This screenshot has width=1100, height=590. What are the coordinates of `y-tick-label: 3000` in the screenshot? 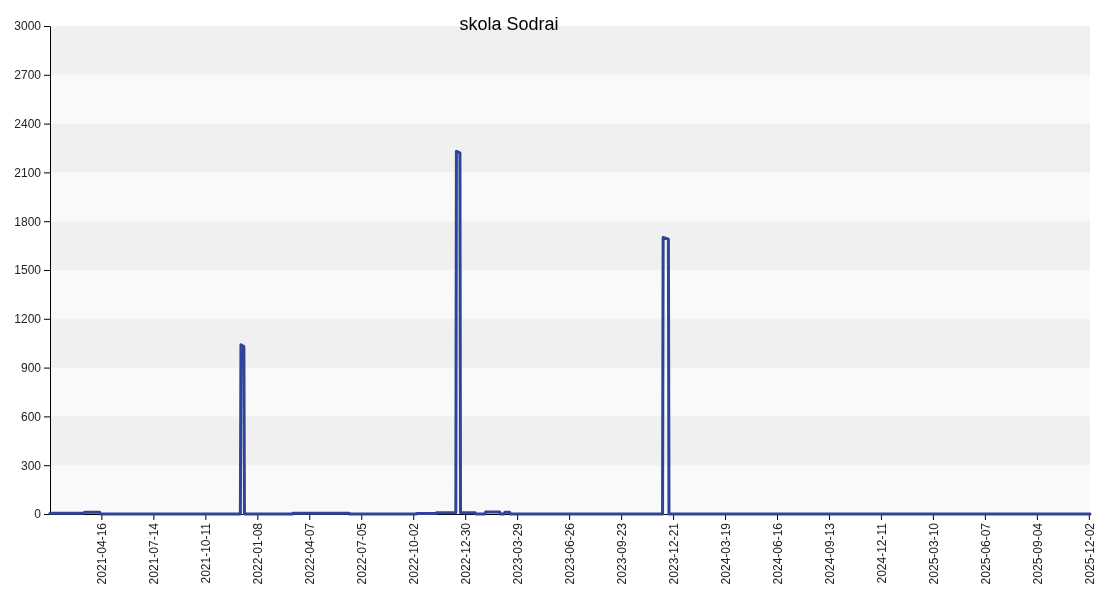 It's located at (28, 26).